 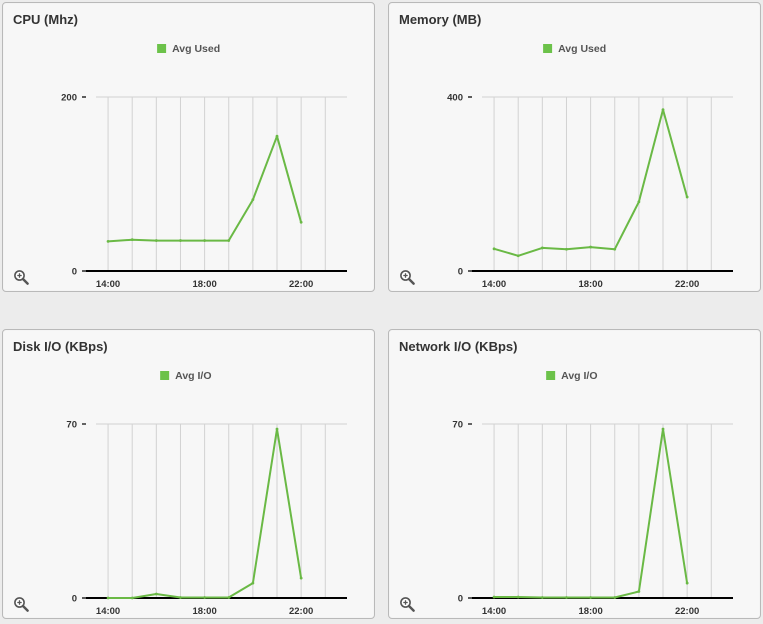 I want to click on chart-title: Memory (MB), so click(x=440, y=19).